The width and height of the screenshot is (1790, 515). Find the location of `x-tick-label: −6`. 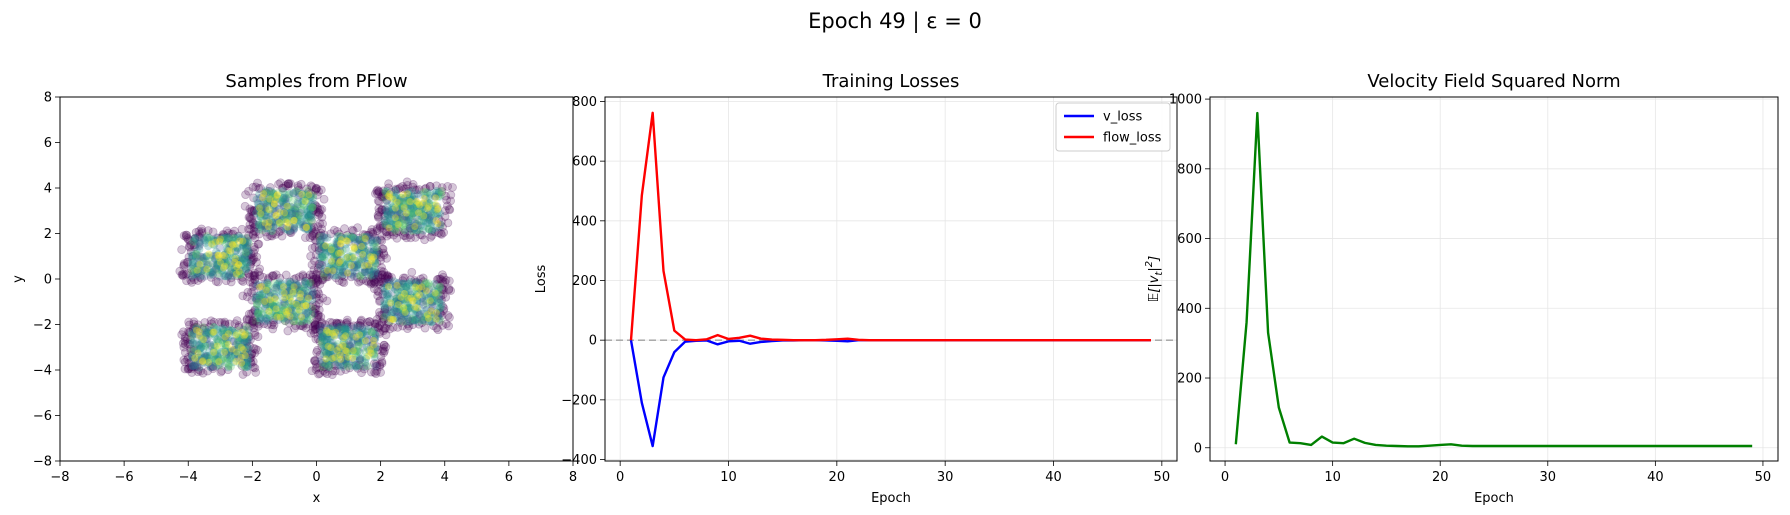

x-tick-label: −6 is located at coordinates (124, 477).